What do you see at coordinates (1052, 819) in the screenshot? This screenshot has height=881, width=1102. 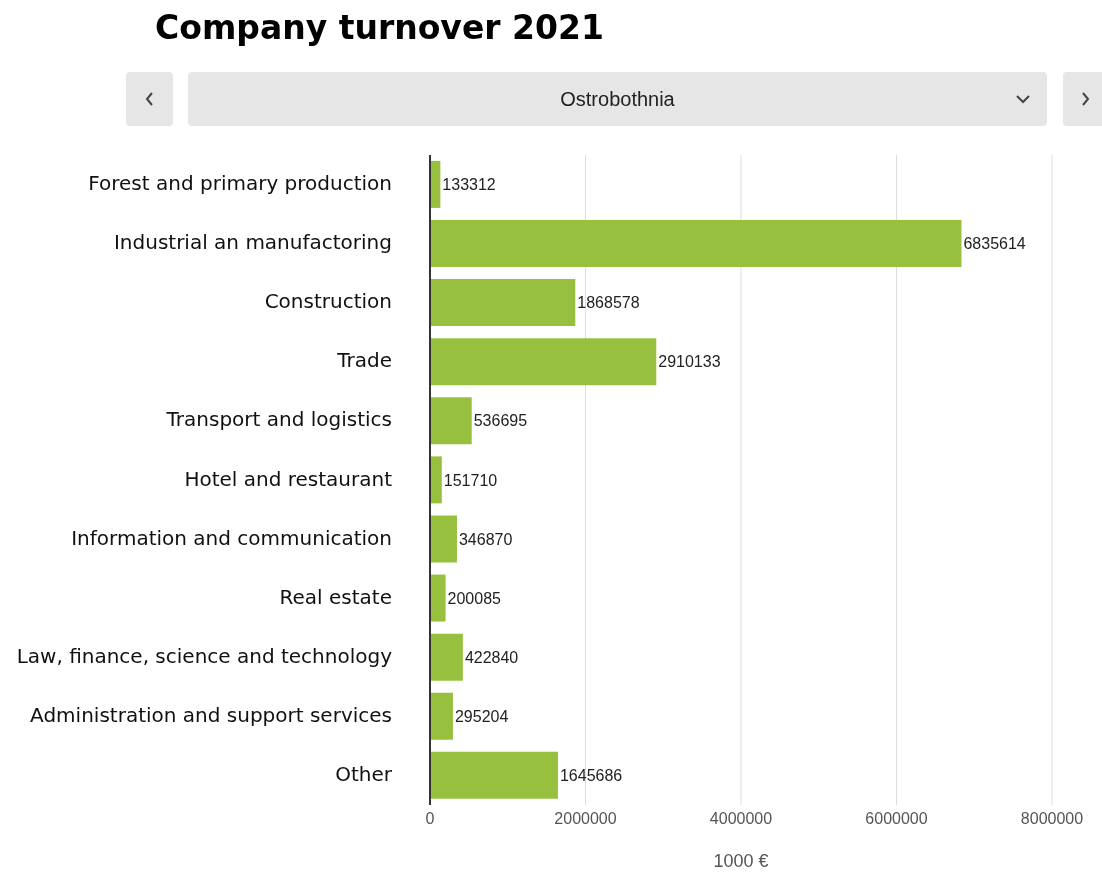 I see `x-tick-label: 8000000` at bounding box center [1052, 819].